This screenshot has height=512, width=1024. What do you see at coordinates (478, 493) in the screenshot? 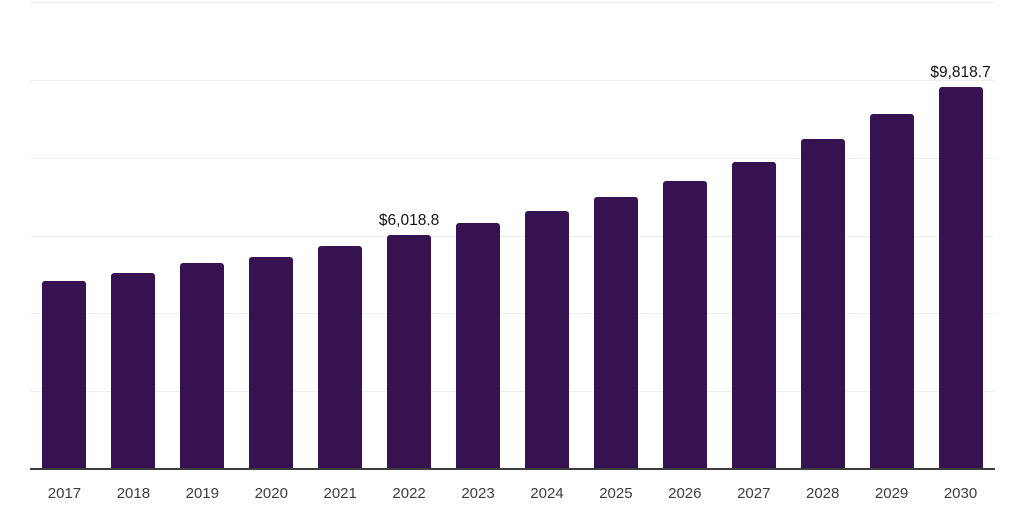
I see `x-tick-label-2023: 2023` at bounding box center [478, 493].